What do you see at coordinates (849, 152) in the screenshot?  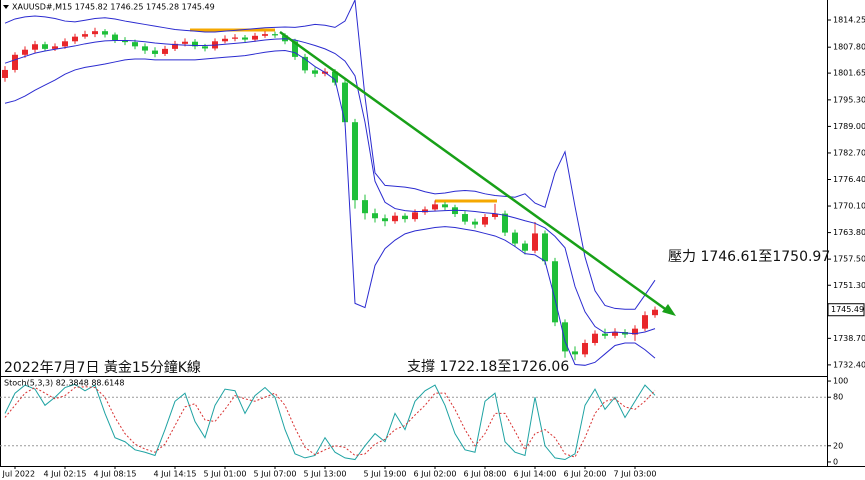 I see `y-tick-label: 1782.70` at bounding box center [849, 152].